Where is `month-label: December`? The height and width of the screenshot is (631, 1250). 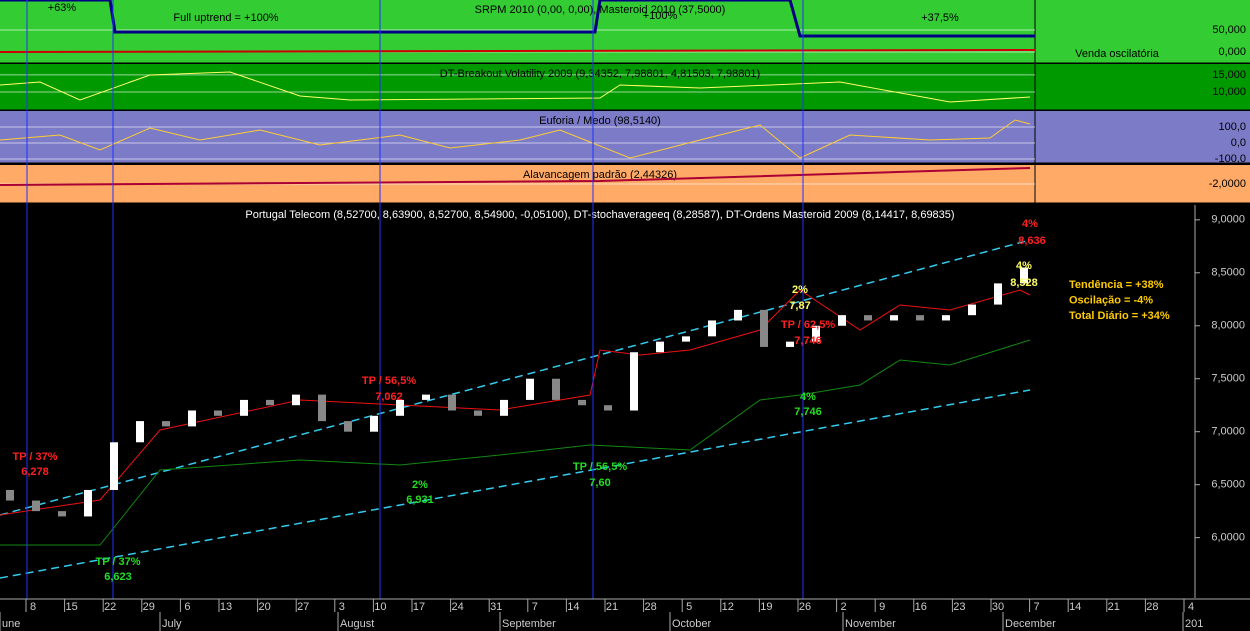
month-label: December is located at coordinates (1030, 624).